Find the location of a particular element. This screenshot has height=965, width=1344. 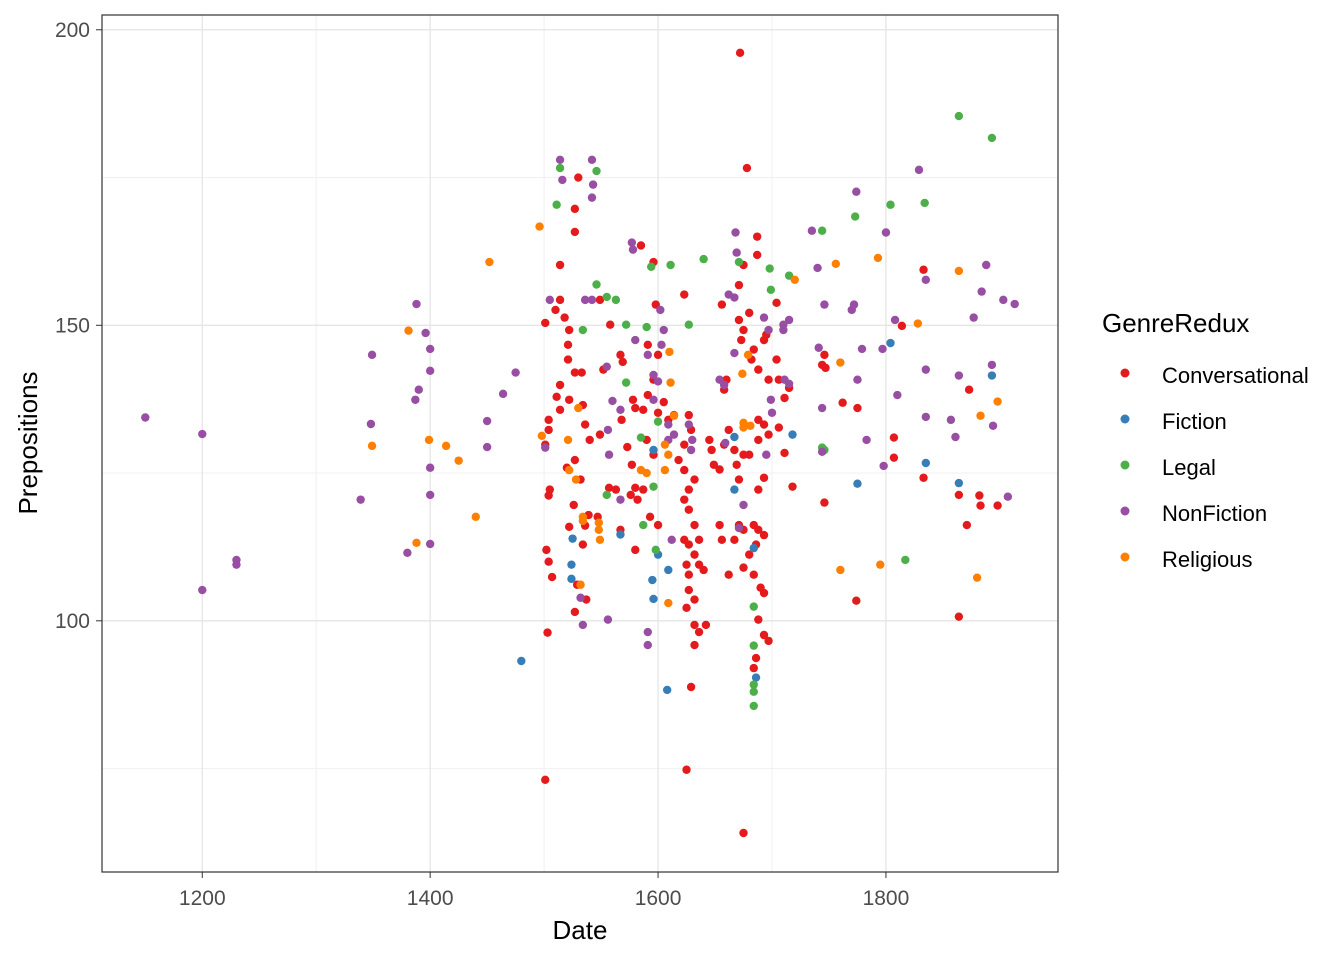

legend-key-fiction is located at coordinates (1125, 419).